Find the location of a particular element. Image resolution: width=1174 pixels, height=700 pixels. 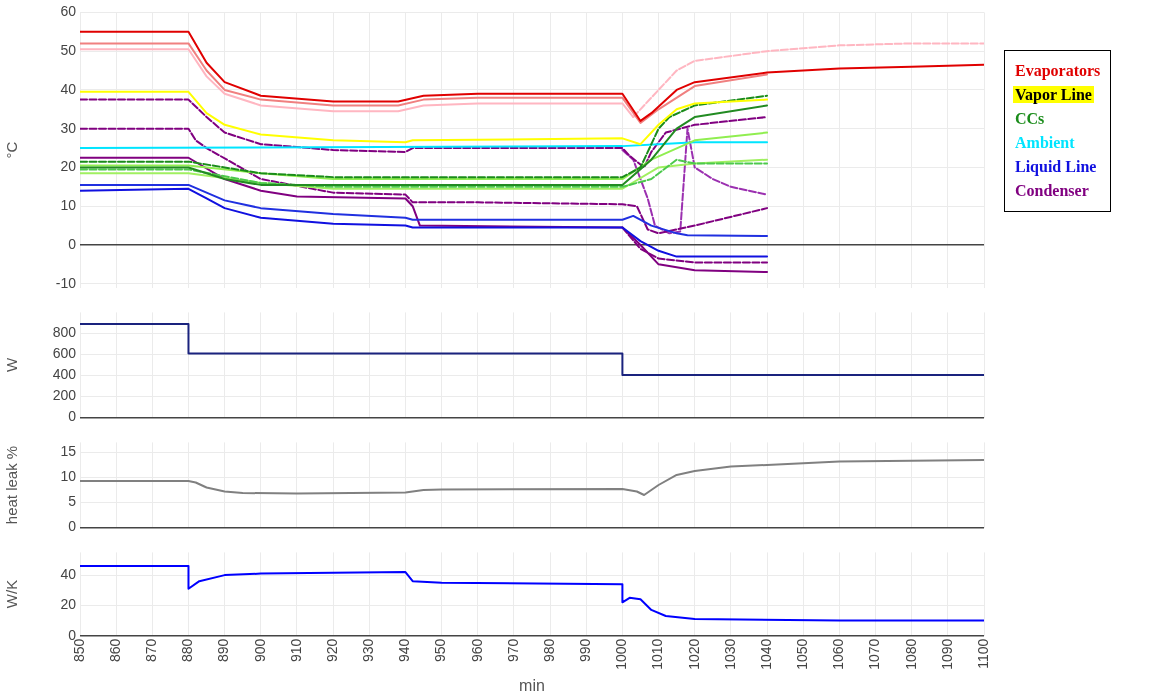

x-tick-label: 1090 is located at coordinates (946, 654).